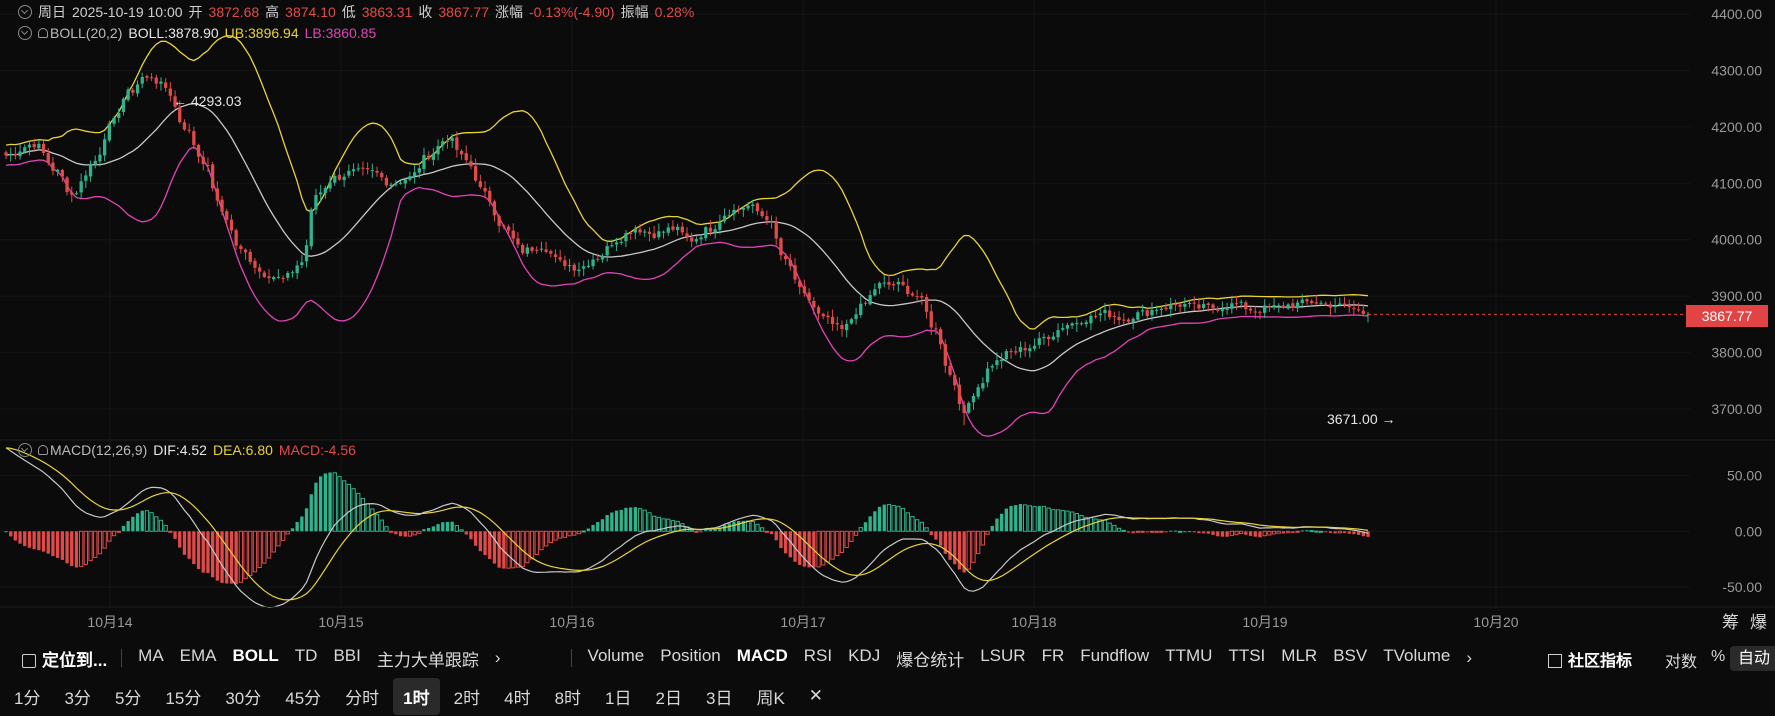  Describe the element at coordinates (1189, 655) in the screenshot. I see `sub-indicator-9: TTMU` at that location.